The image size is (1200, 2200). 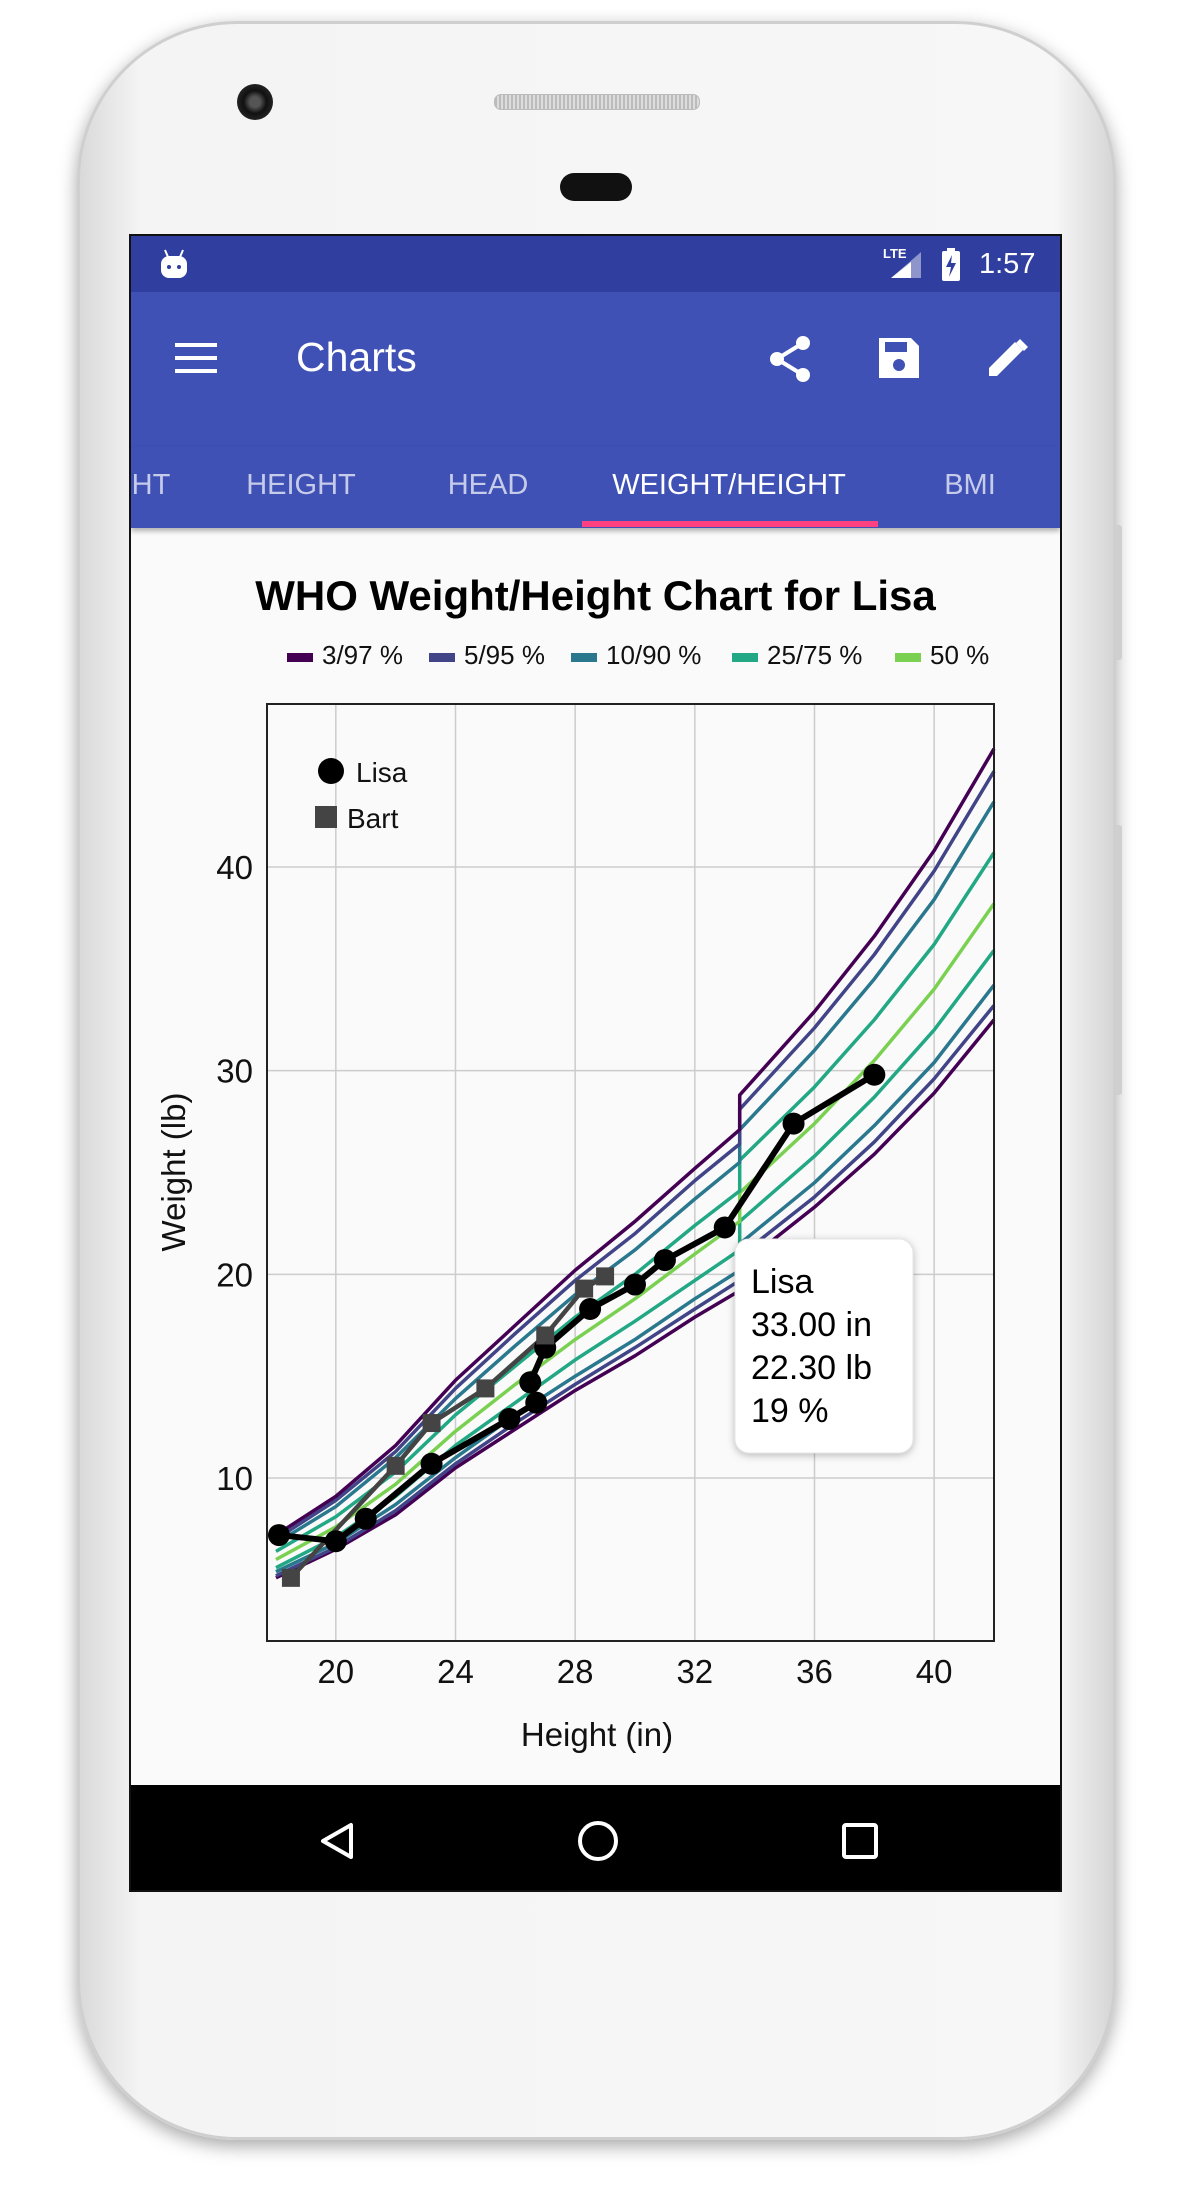 I want to click on legend-item-25-75: 25/75 %, so click(x=797, y=655).